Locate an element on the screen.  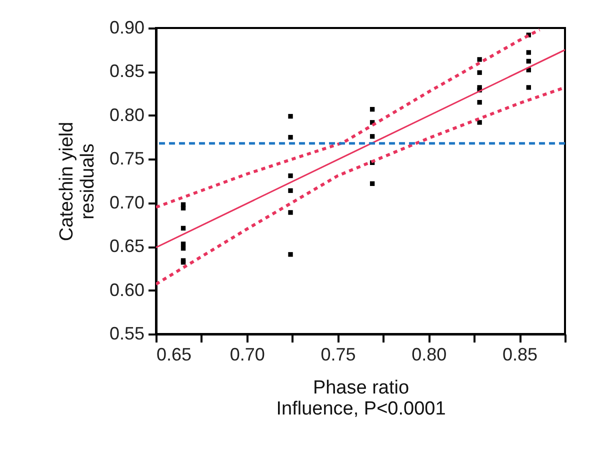
y-tick-label: 0.85 is located at coordinates (126, 71).